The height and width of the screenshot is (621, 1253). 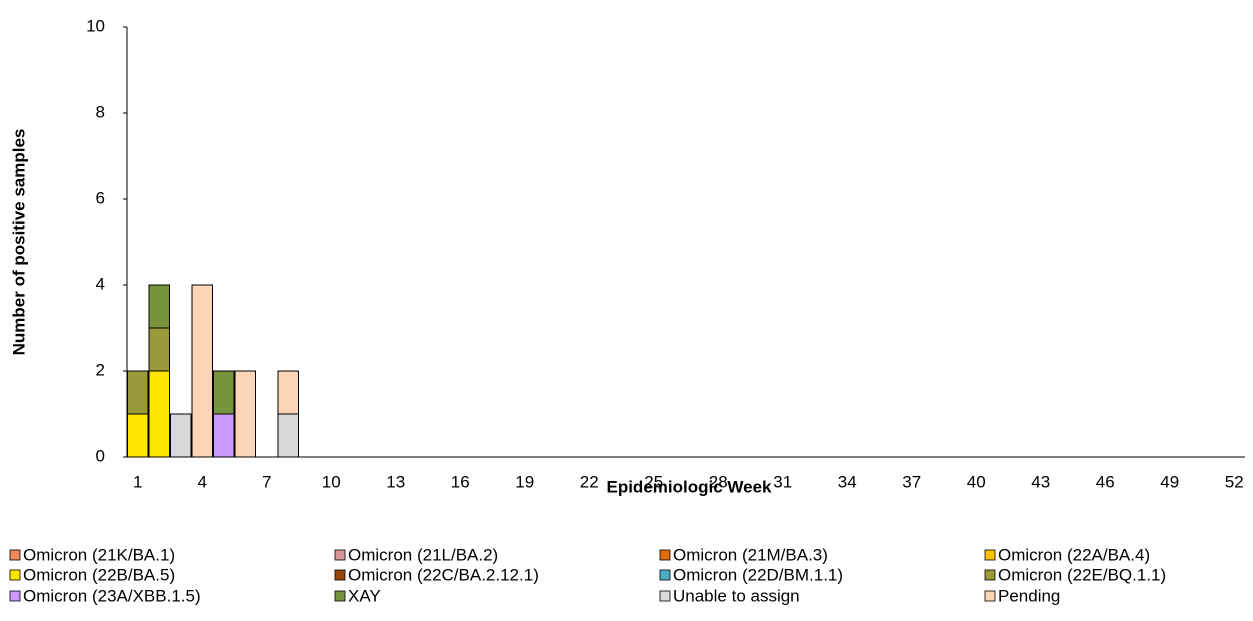 I want to click on x-tick-label: 46, so click(x=1105, y=481).